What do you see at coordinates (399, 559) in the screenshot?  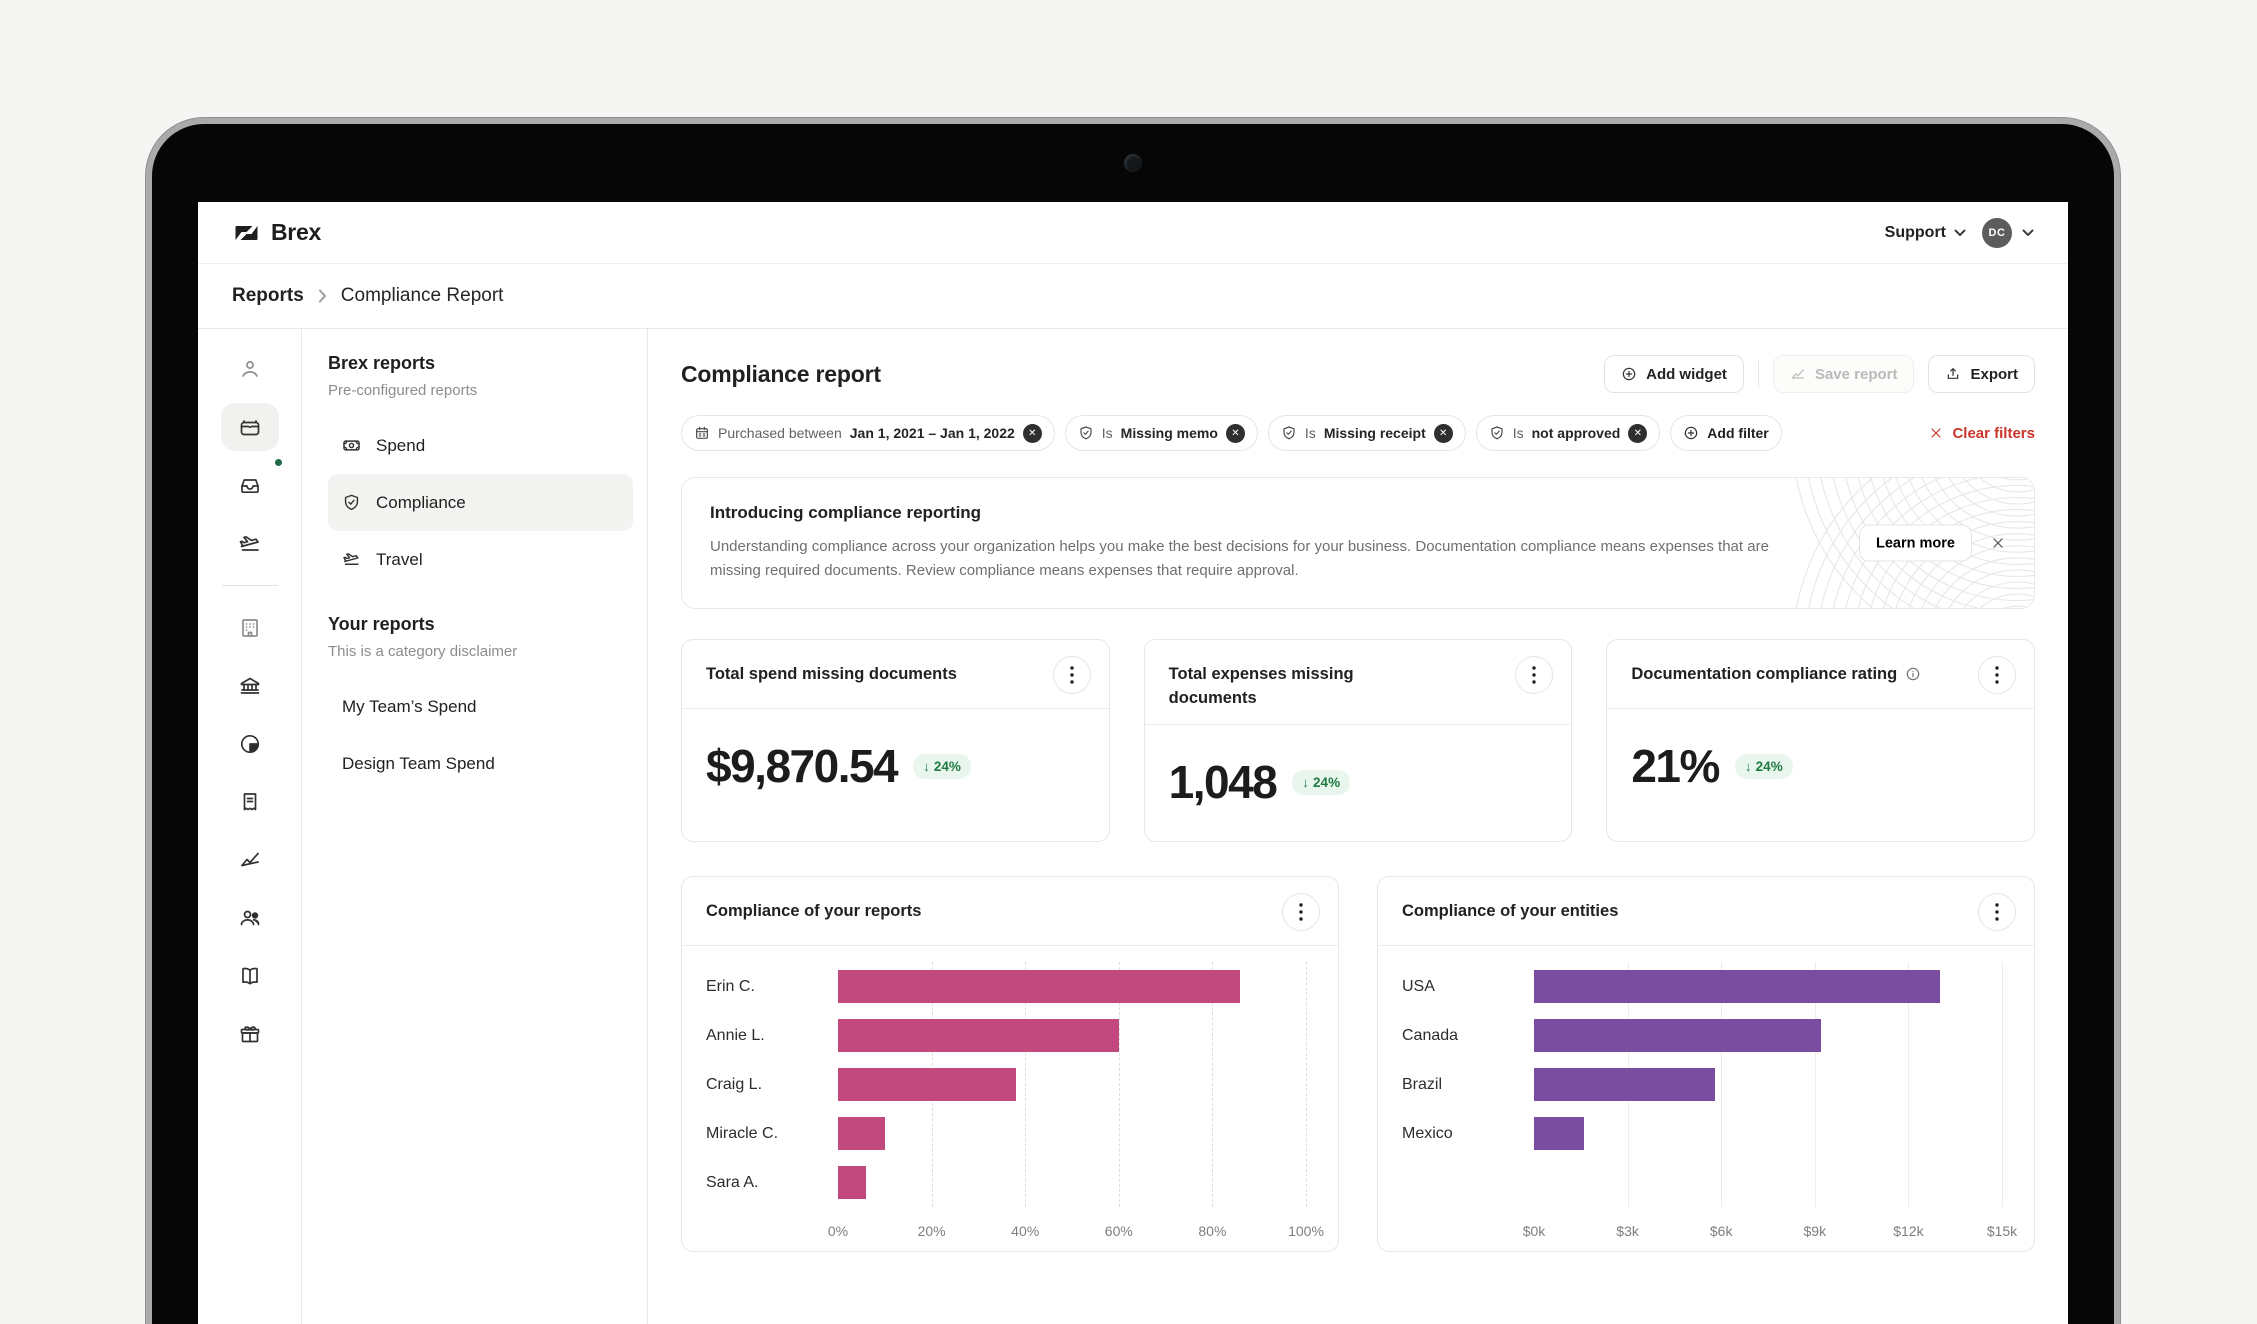 I see `sidebar-item-label: Travel` at bounding box center [399, 559].